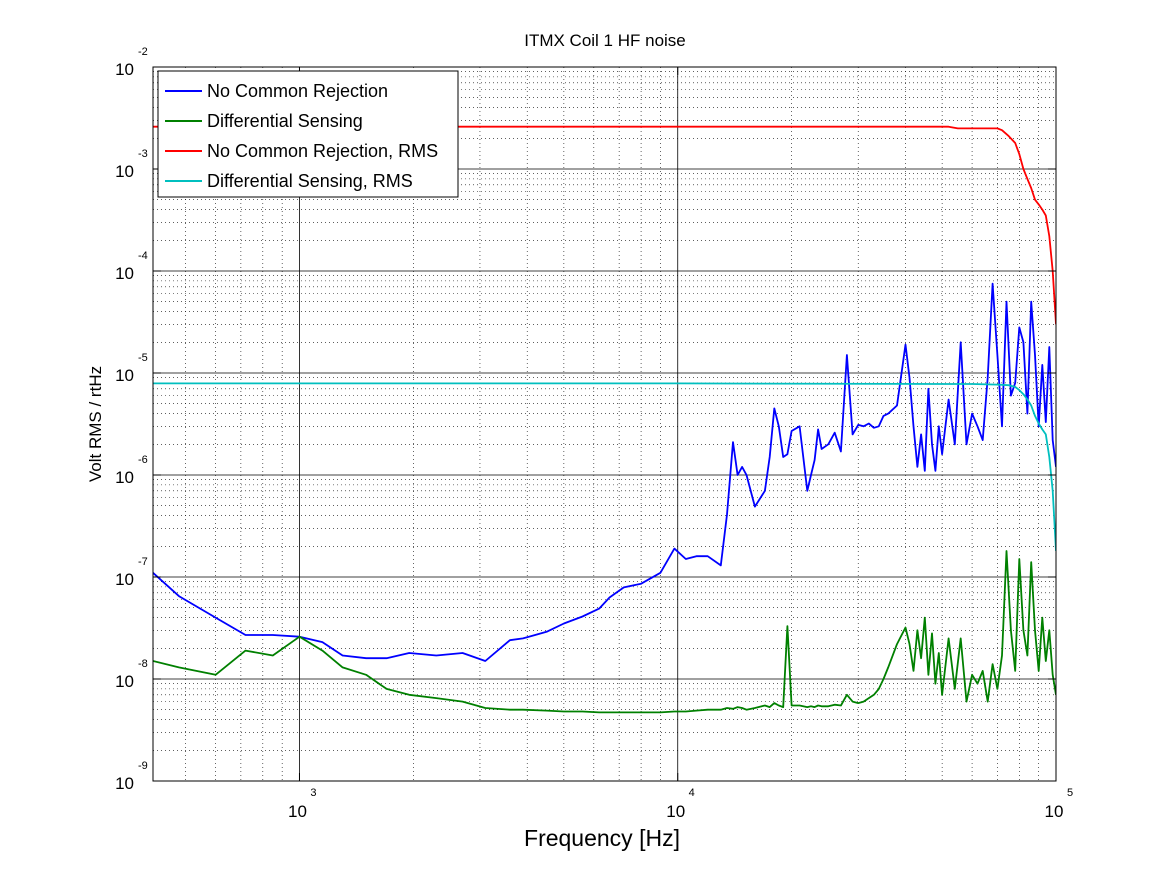 This screenshot has width=1166, height=873. What do you see at coordinates (95, 424) in the screenshot?
I see `y-axis-label: Volt RMS / rtHz` at bounding box center [95, 424].